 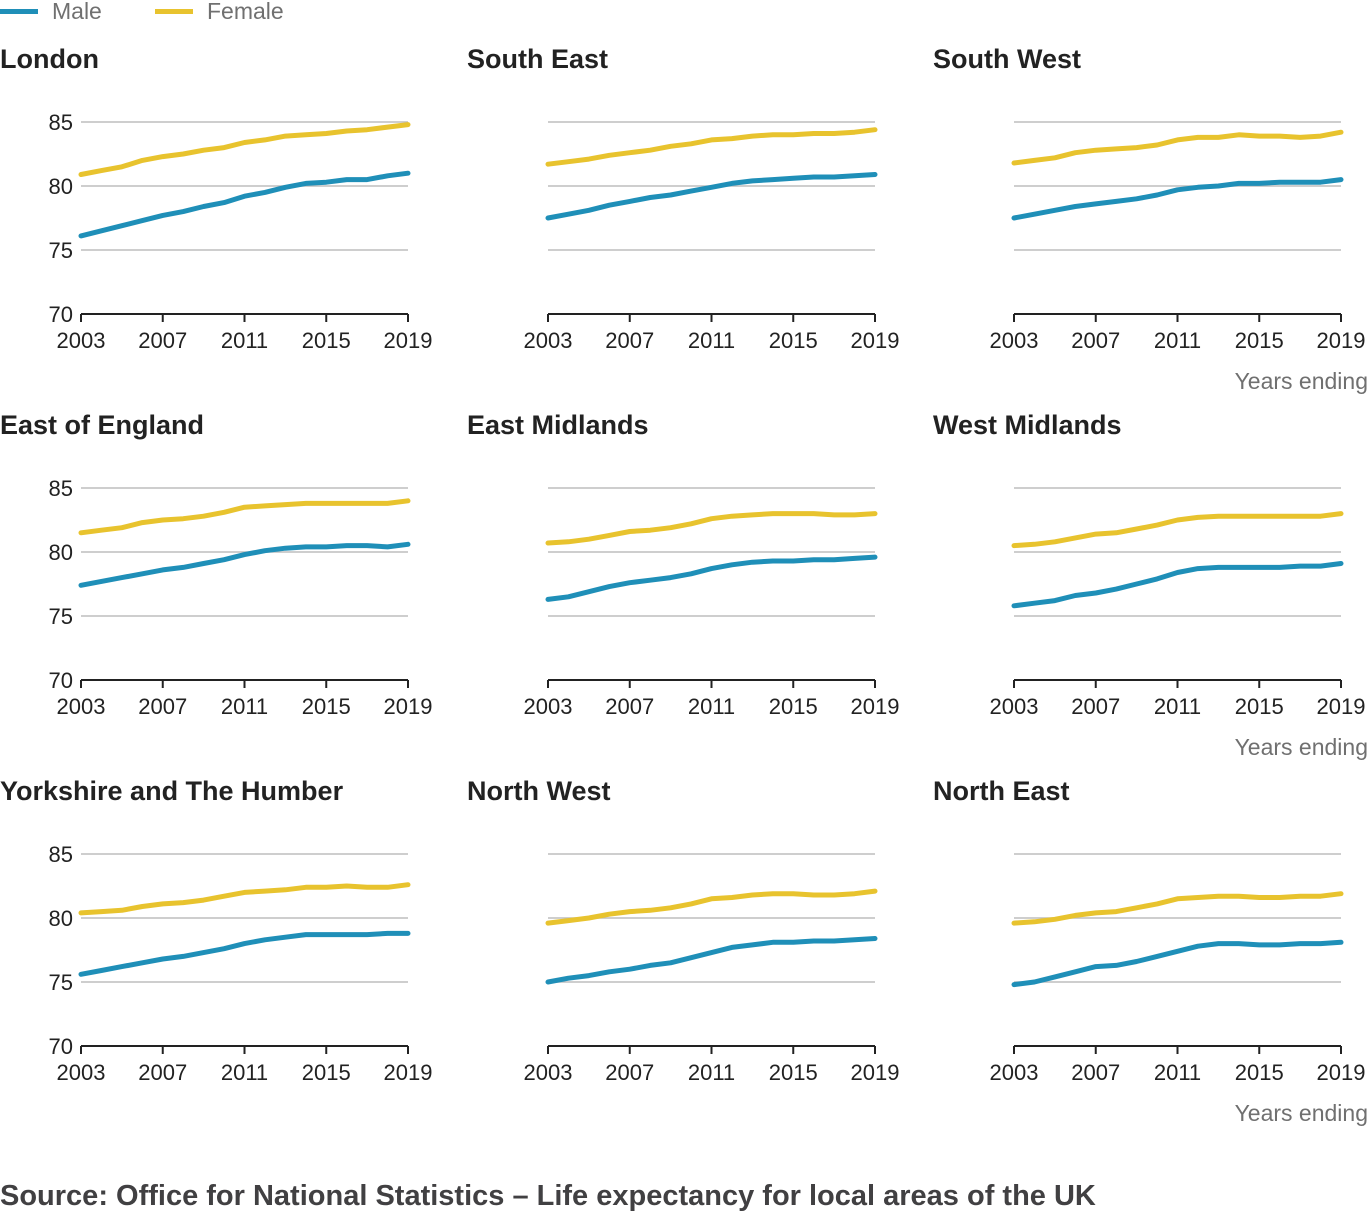 I want to click on chart-west-midlands: 2003 2007 2011 2015 2019, so click(x=1178, y=603).